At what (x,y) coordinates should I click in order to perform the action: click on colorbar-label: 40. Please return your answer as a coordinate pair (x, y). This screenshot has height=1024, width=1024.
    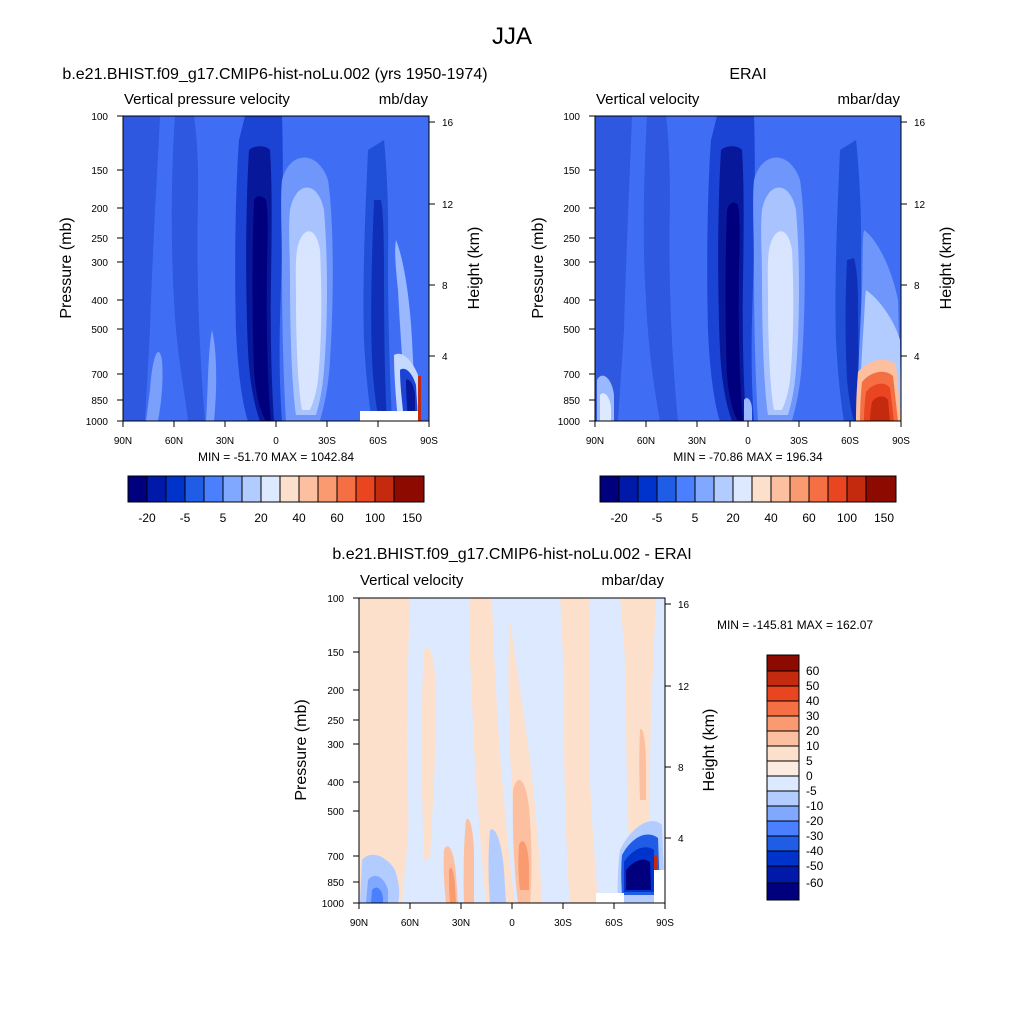
    Looking at the image, I should click on (771, 518).